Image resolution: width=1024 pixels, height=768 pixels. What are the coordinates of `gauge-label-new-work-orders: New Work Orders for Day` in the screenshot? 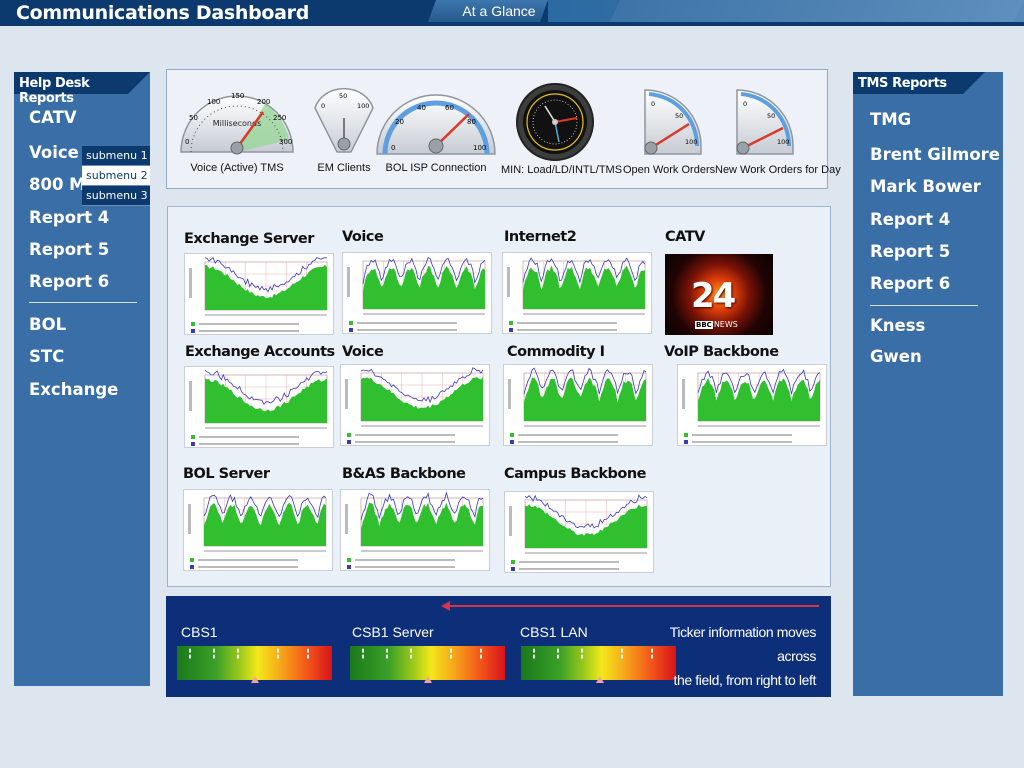 It's located at (778, 170).